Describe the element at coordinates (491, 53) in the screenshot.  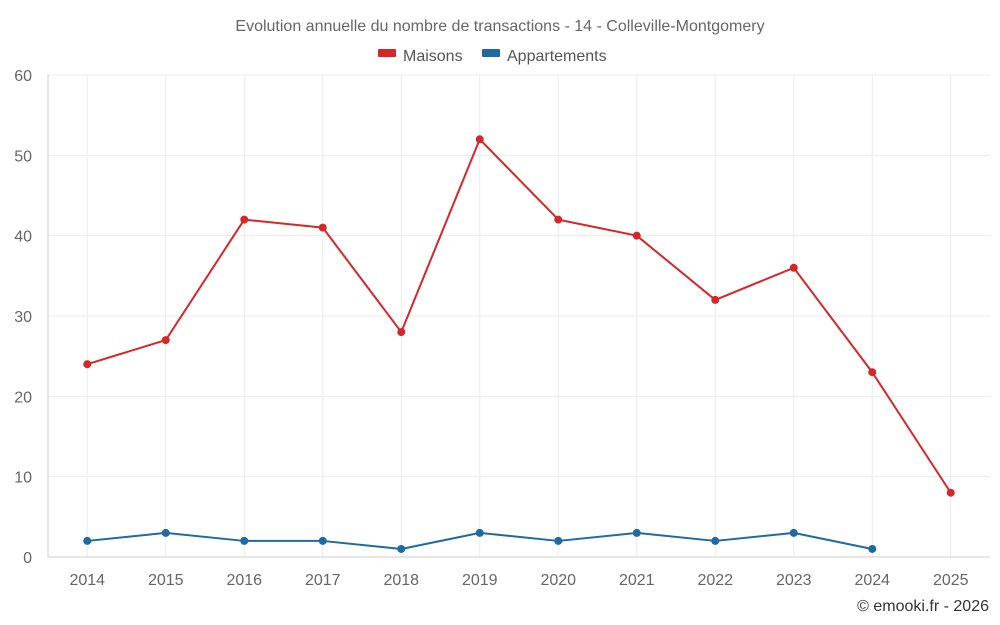
I see `legend-swatch-appartements` at that location.